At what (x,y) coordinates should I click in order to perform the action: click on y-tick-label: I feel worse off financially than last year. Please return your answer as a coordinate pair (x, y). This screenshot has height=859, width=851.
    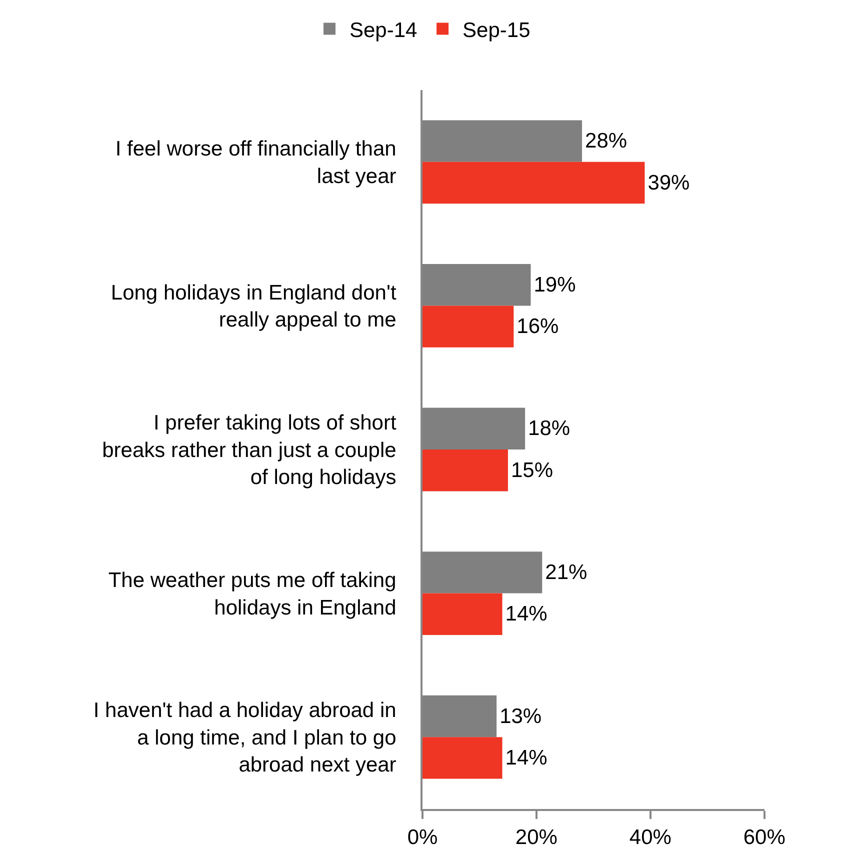
    Looking at the image, I should click on (255, 163).